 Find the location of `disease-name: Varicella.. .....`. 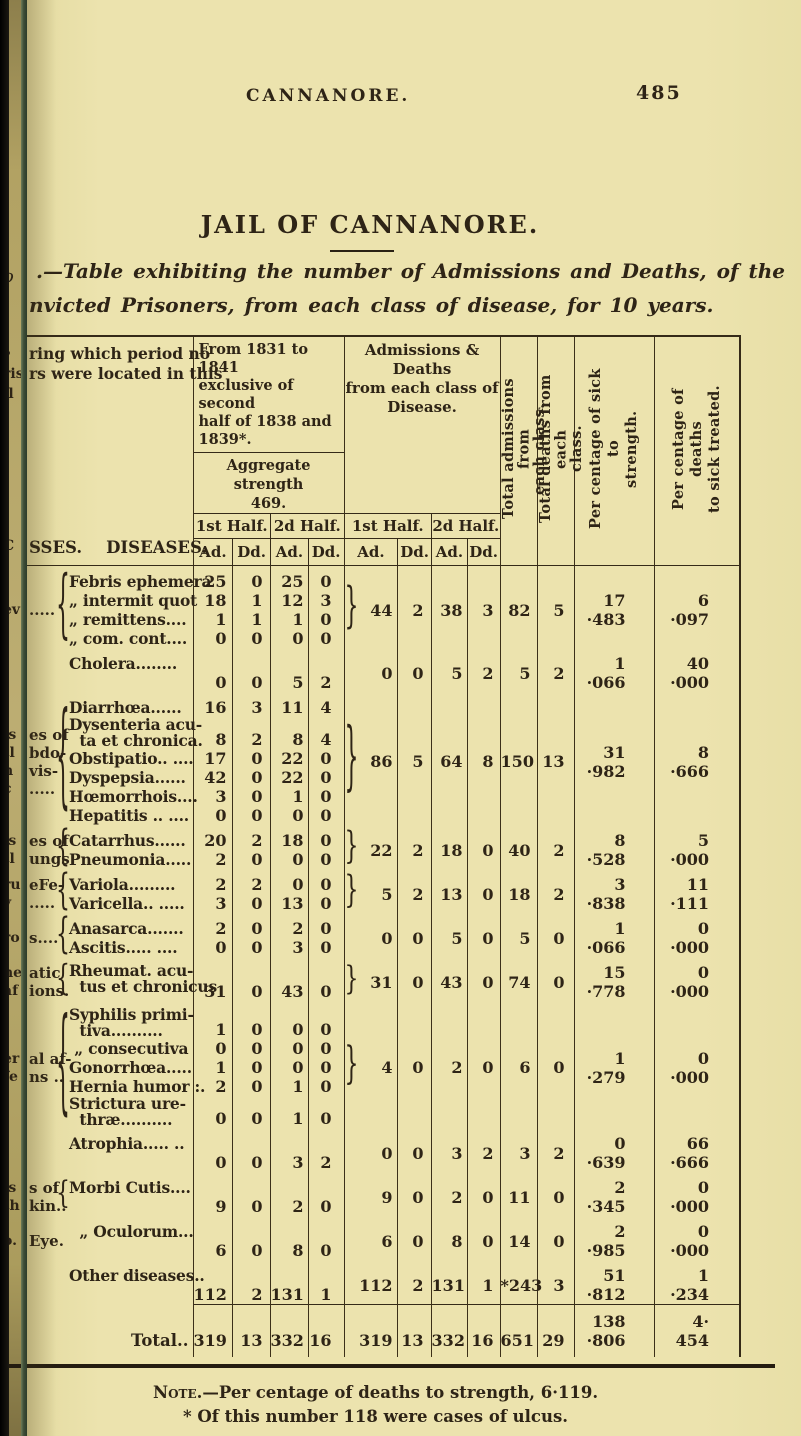

disease-name: Varicella.. ..... is located at coordinates (127, 903).